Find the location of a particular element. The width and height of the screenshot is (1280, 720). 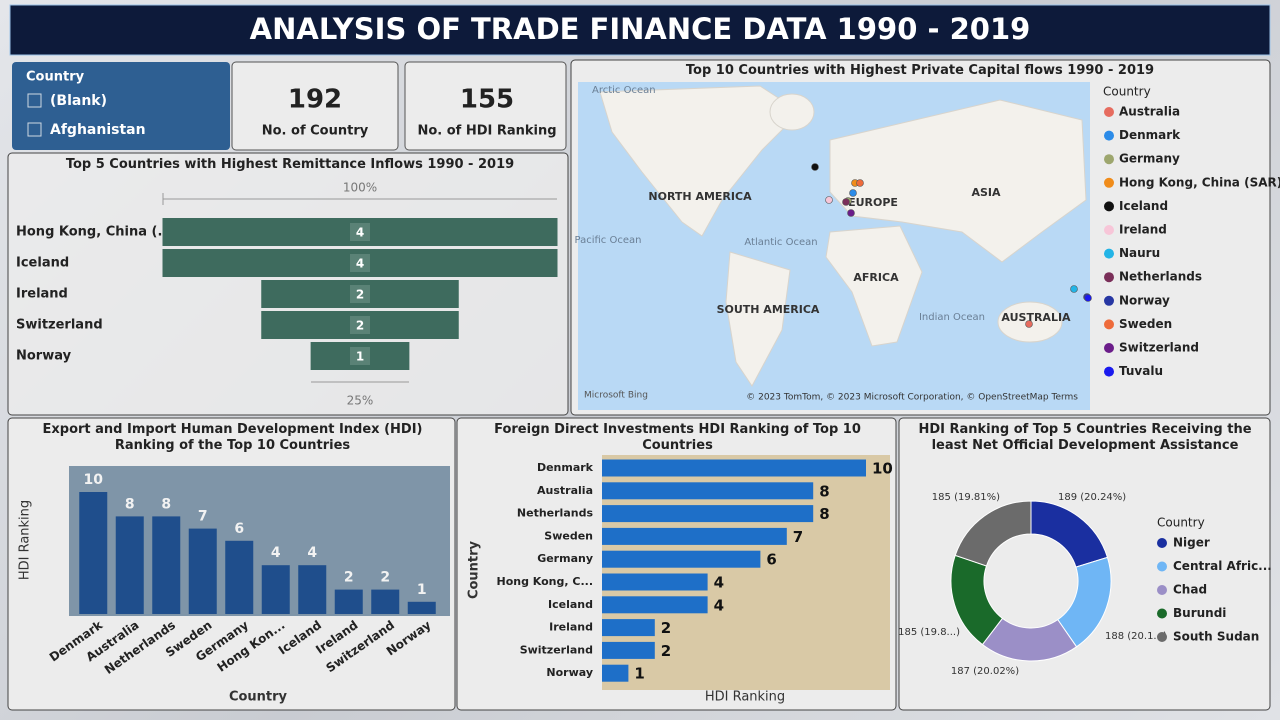

y-tick-label: Switzerland is located at coordinates (556, 649).